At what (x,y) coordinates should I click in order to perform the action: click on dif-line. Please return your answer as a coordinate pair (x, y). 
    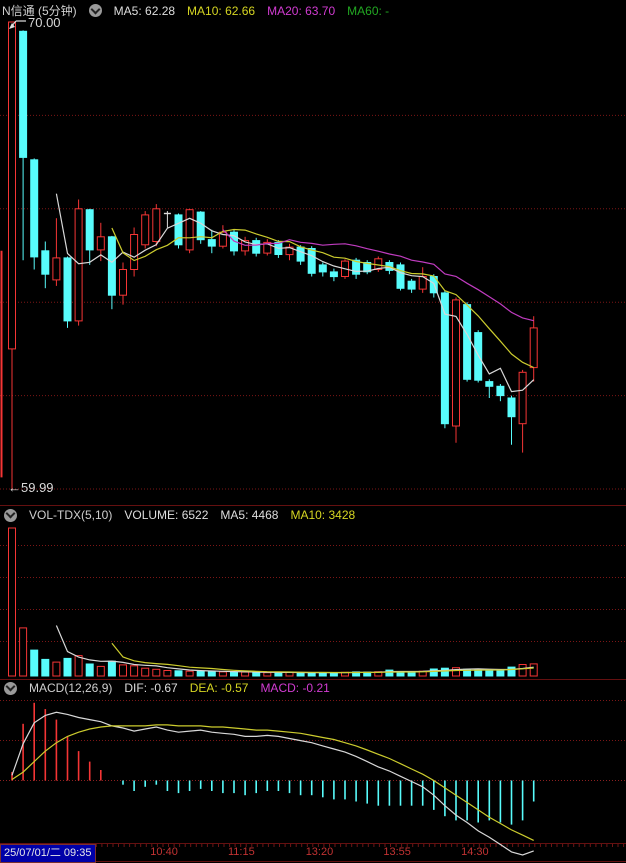
    Looking at the image, I should click on (272, 783).